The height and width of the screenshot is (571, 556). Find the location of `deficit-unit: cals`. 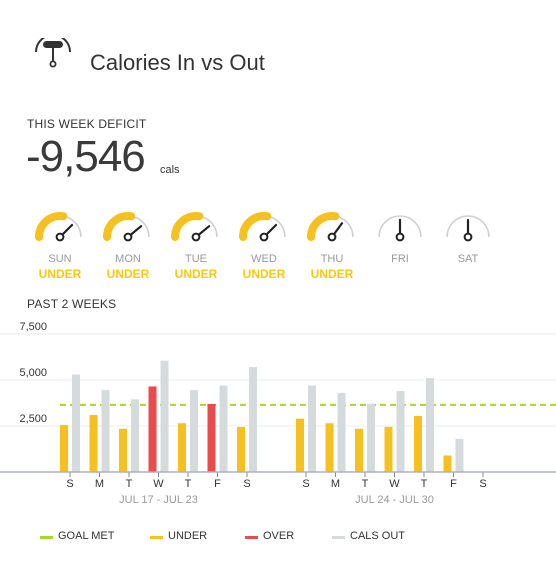

deficit-unit: cals is located at coordinates (170, 170).